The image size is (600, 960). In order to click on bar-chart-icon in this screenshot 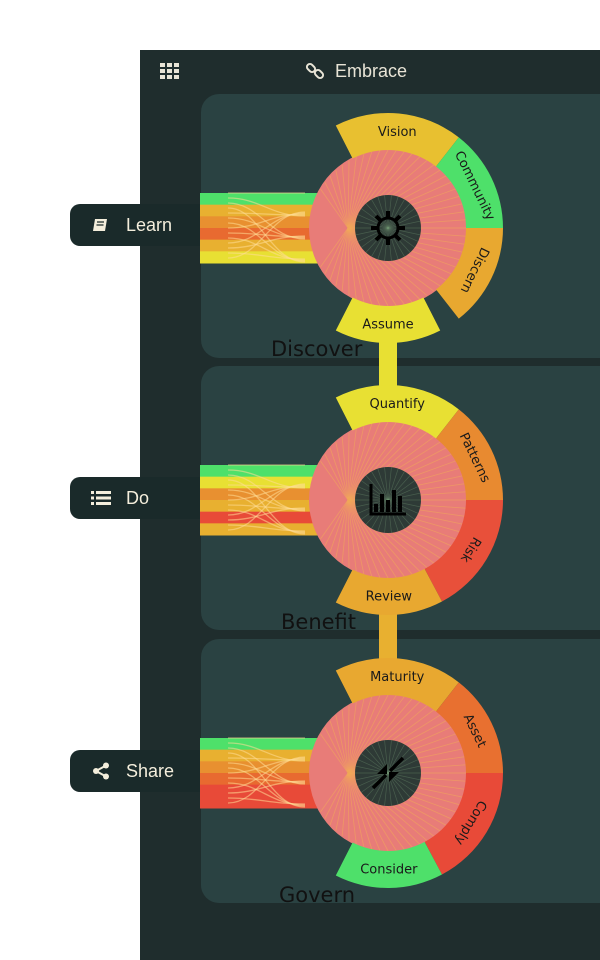, I will do `click(387, 500)`.